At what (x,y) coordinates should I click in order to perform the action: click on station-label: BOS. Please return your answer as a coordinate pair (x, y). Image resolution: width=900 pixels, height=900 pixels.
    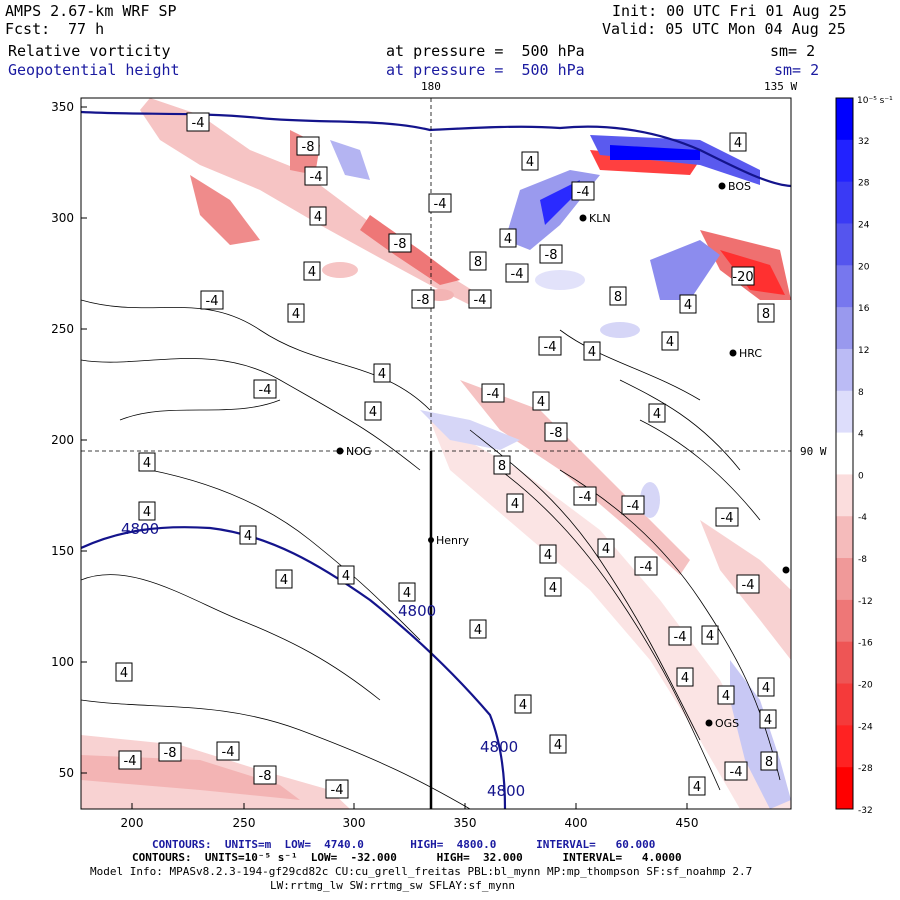
    Looking at the image, I should click on (739, 186).